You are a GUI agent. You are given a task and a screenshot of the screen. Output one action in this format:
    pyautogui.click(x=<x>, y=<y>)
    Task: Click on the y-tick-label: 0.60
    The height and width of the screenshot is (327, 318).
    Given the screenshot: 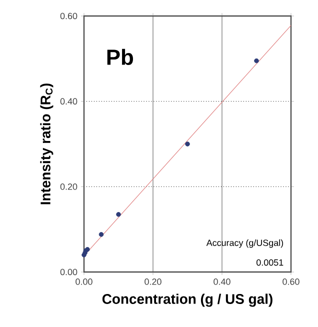 What is the action you would take?
    pyautogui.click(x=69, y=16)
    